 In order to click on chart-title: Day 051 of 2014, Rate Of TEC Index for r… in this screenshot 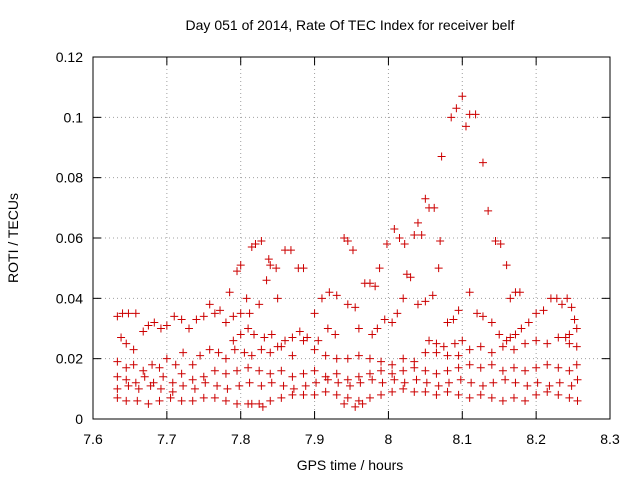, I will do `click(350, 25)`.